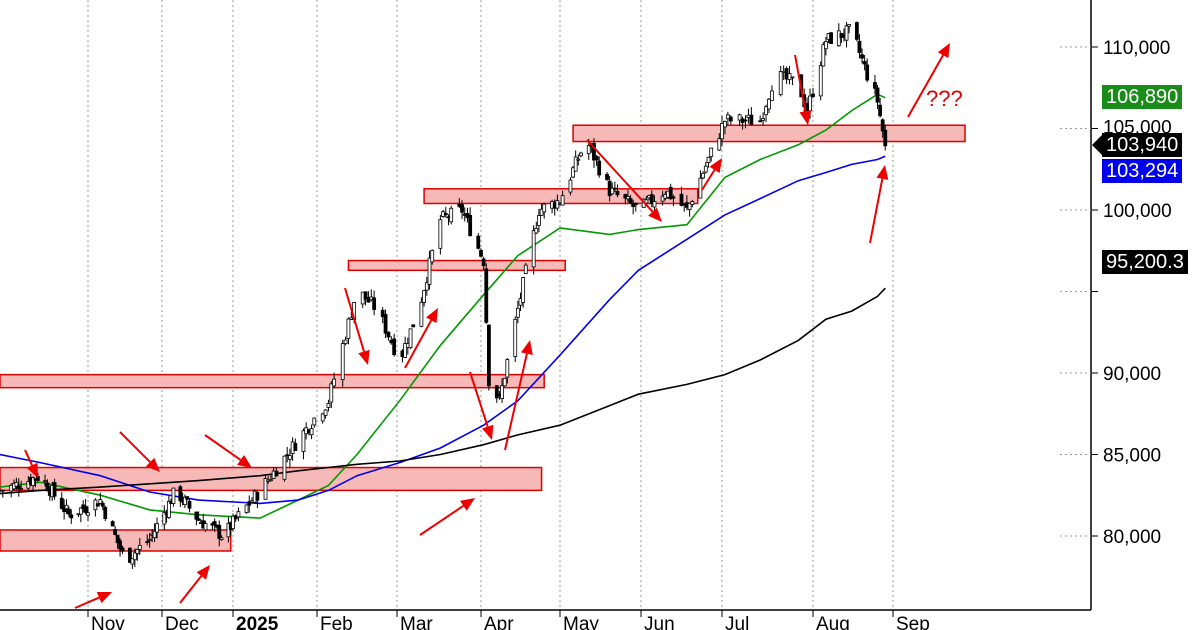  What do you see at coordinates (456, 265) in the screenshot?
I see `price-zone` at bounding box center [456, 265].